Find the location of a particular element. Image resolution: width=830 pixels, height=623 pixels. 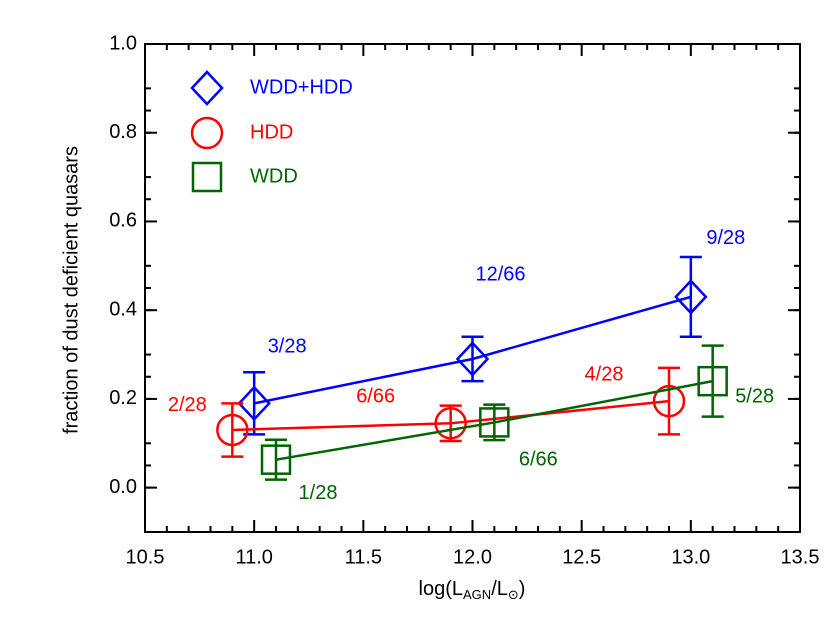

count-label: 5/28 is located at coordinates (754, 396).